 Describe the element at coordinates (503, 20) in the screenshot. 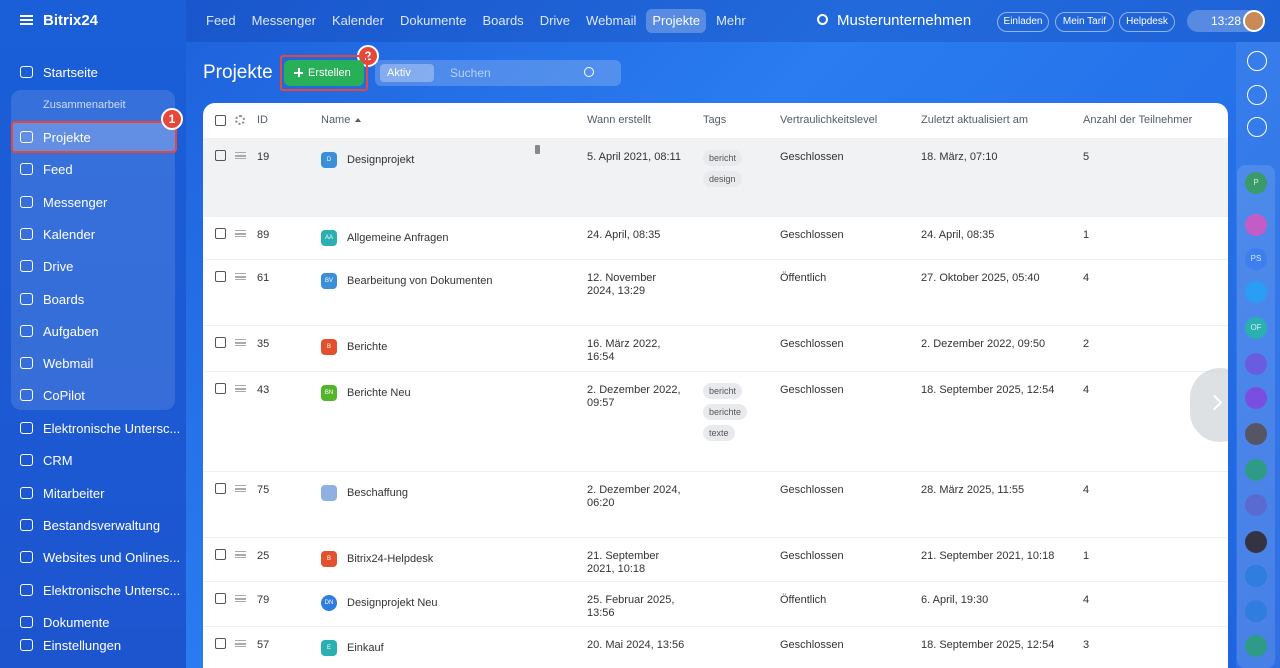

I see `nav-item: Boards` at that location.